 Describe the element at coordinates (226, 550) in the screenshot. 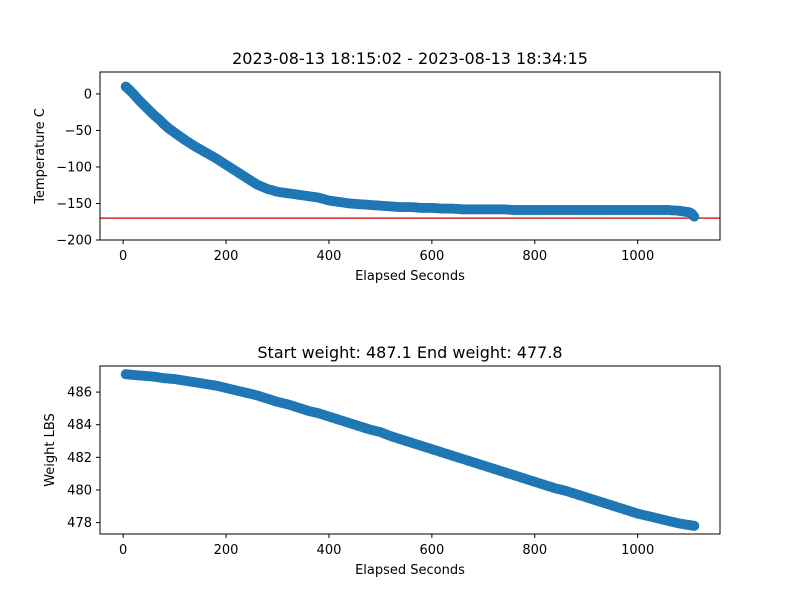

I see `weight-x-tick-label: 200` at that location.